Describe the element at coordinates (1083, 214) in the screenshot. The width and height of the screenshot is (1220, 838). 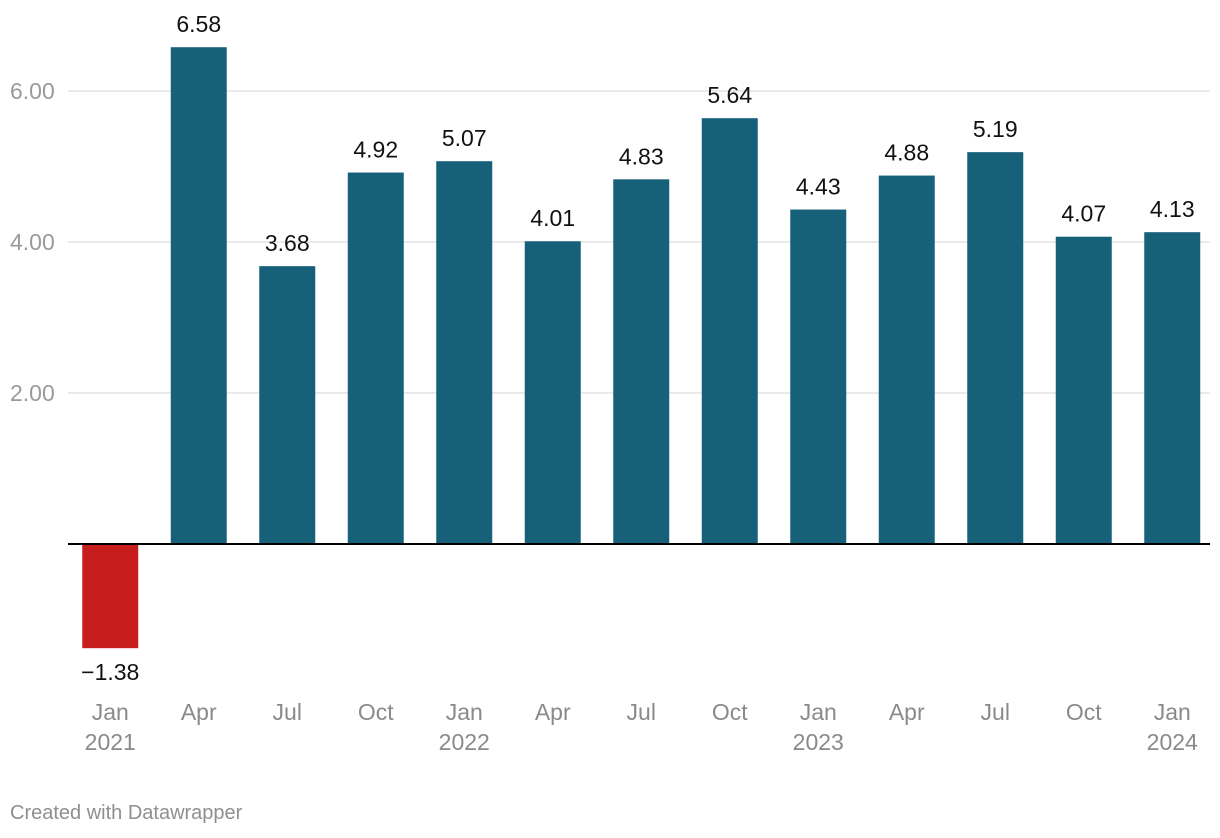
I see `data-label: 4.07` at that location.